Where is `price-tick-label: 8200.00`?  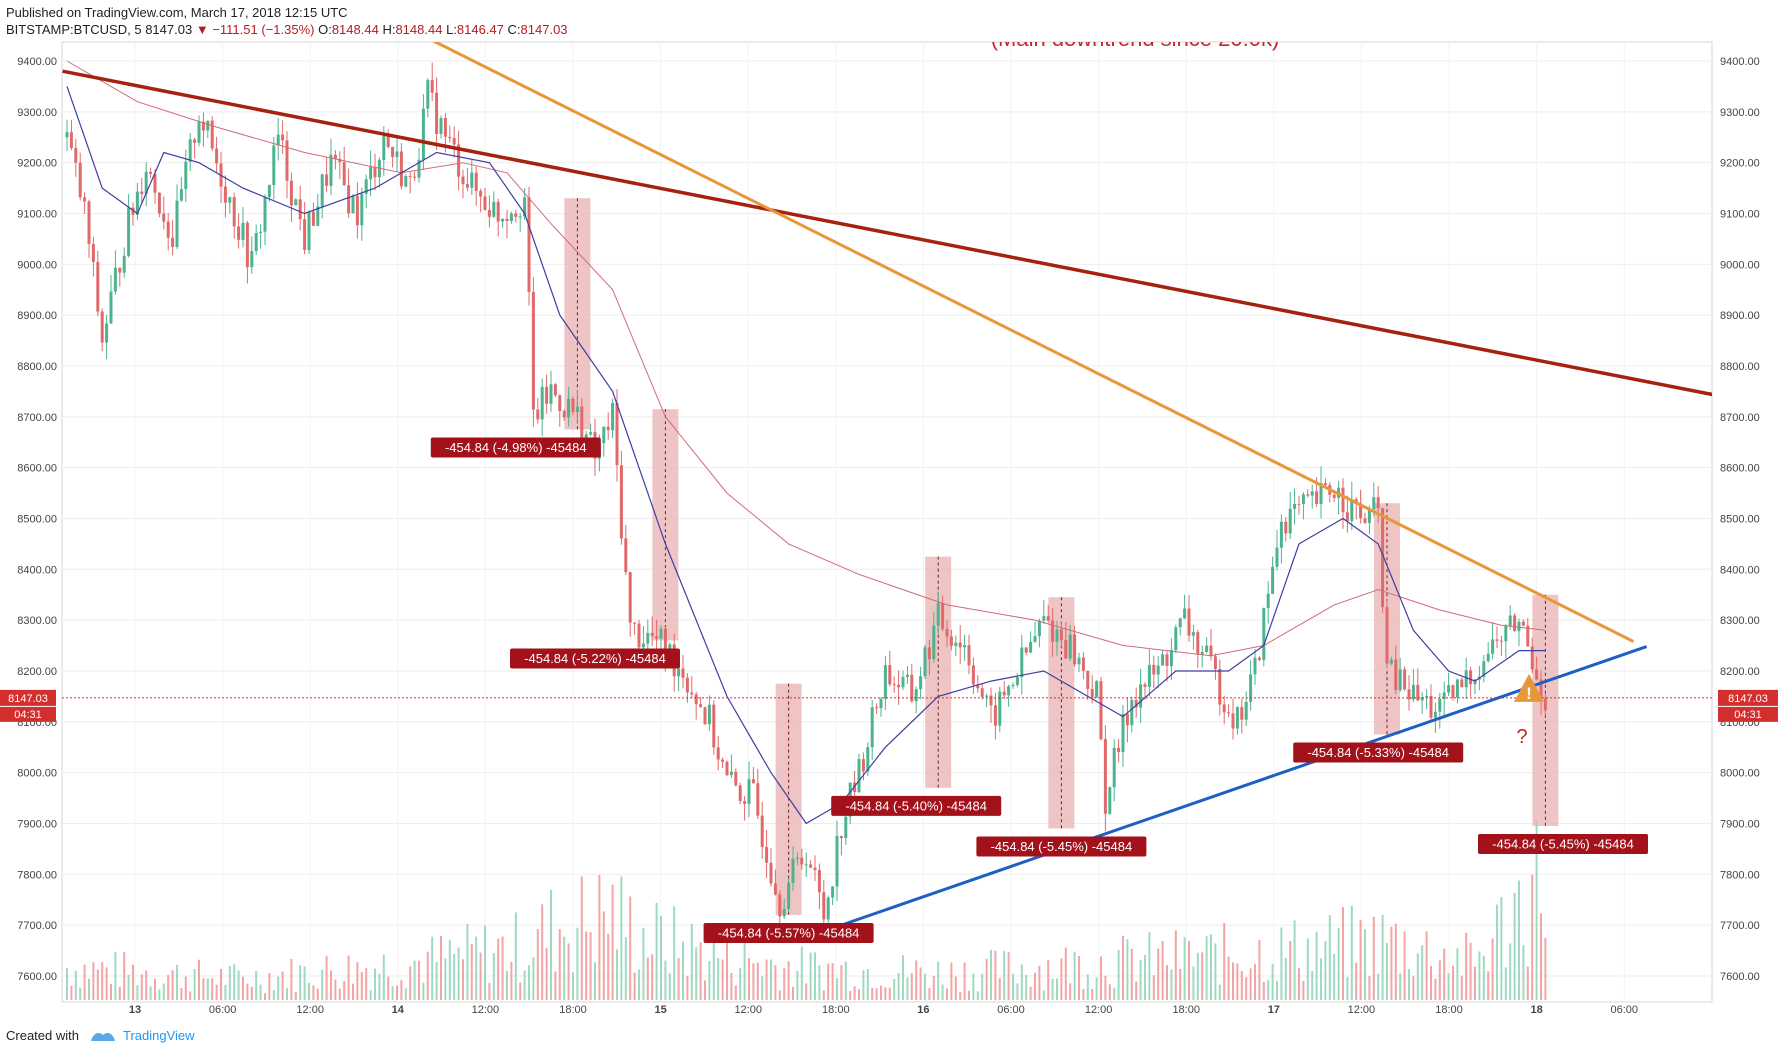 price-tick-label: 8200.00 is located at coordinates (37, 672).